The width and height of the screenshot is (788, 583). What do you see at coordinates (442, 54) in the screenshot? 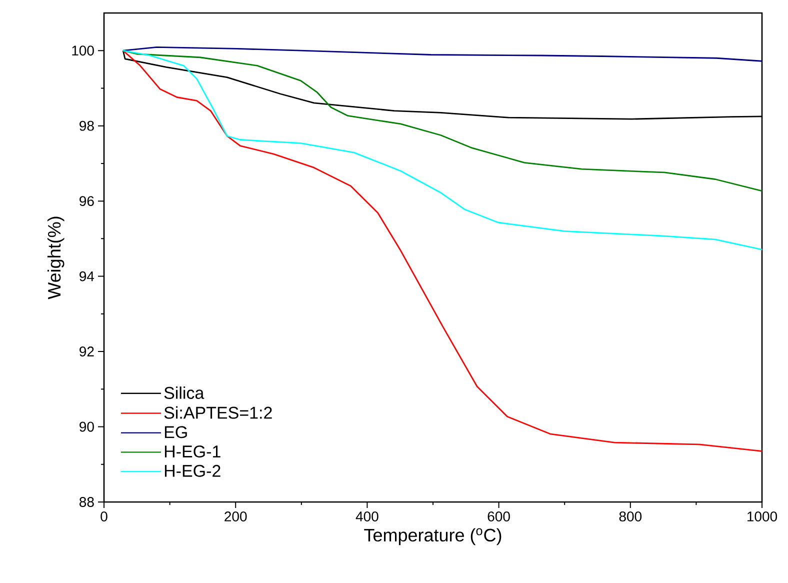
I see `line-series` at bounding box center [442, 54].